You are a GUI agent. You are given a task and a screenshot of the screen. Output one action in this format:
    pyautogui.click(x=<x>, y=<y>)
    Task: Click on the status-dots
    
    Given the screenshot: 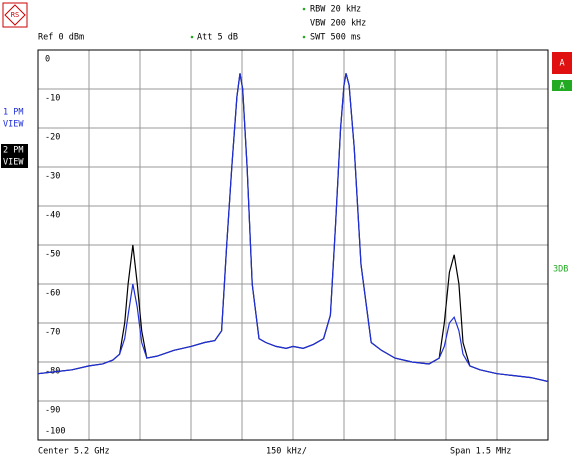 What is the action you would take?
    pyautogui.click(x=248, y=23)
    